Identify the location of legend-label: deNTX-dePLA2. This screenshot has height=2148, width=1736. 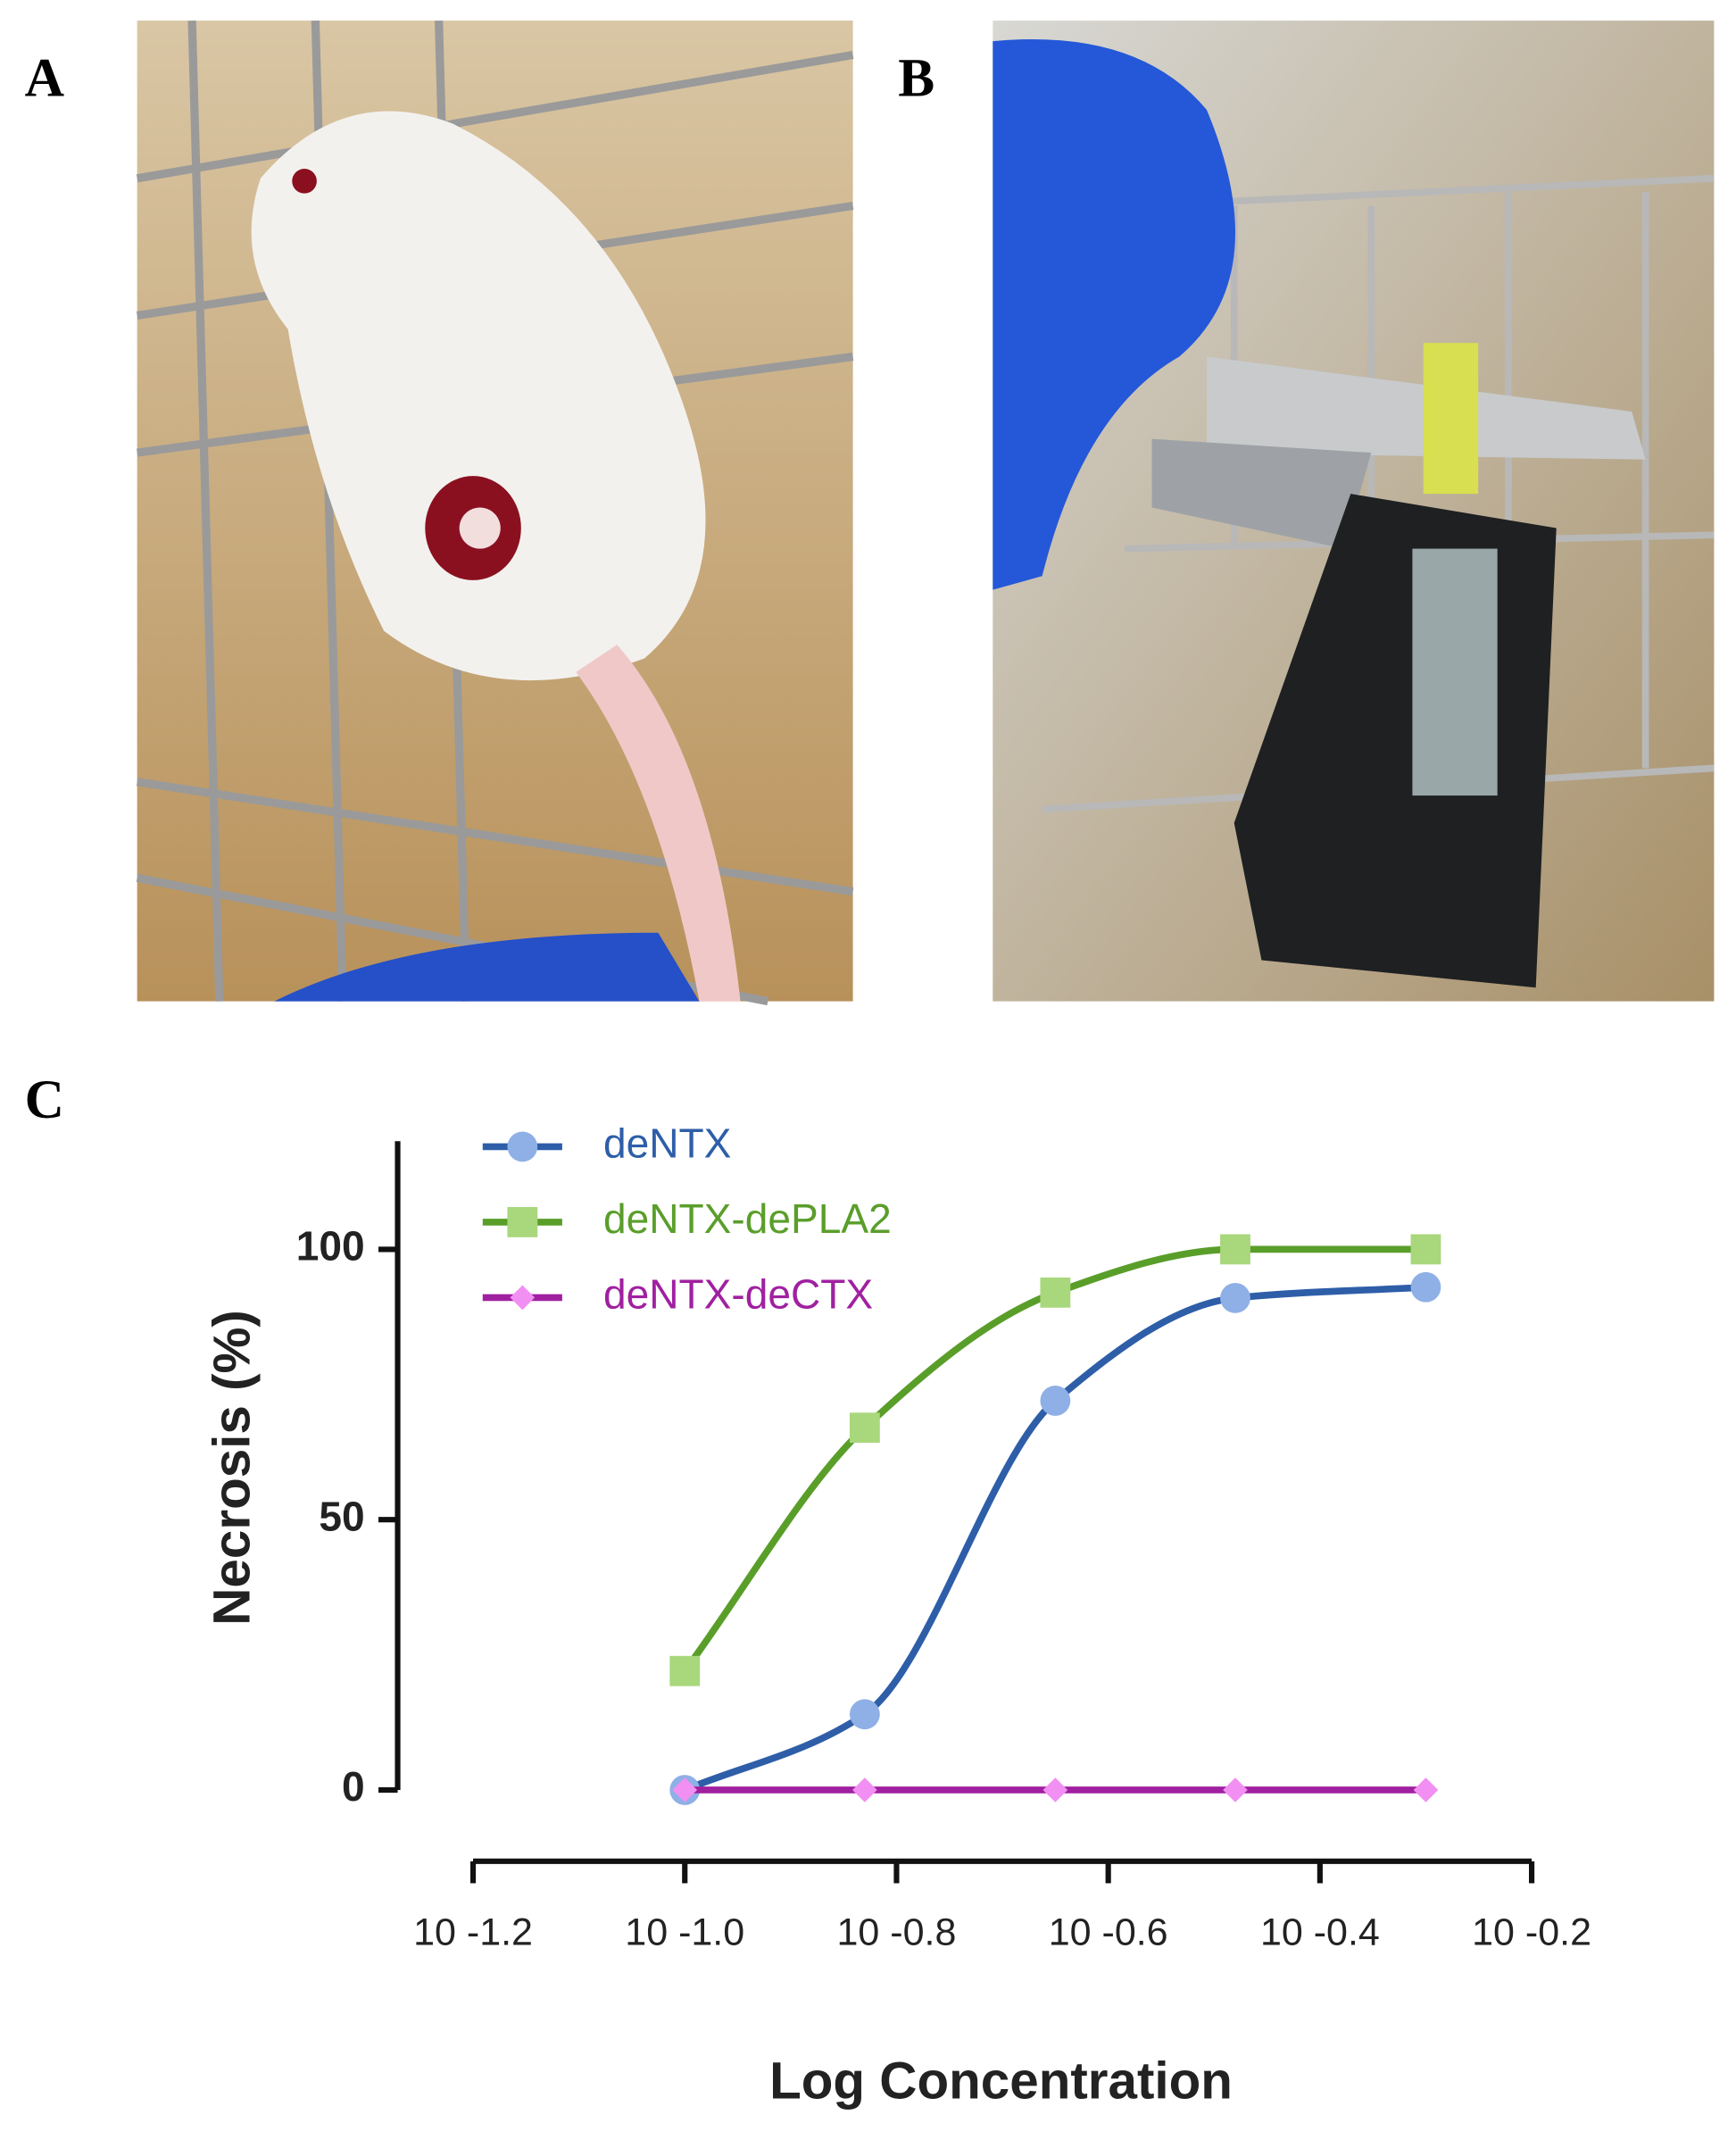
(747, 1218).